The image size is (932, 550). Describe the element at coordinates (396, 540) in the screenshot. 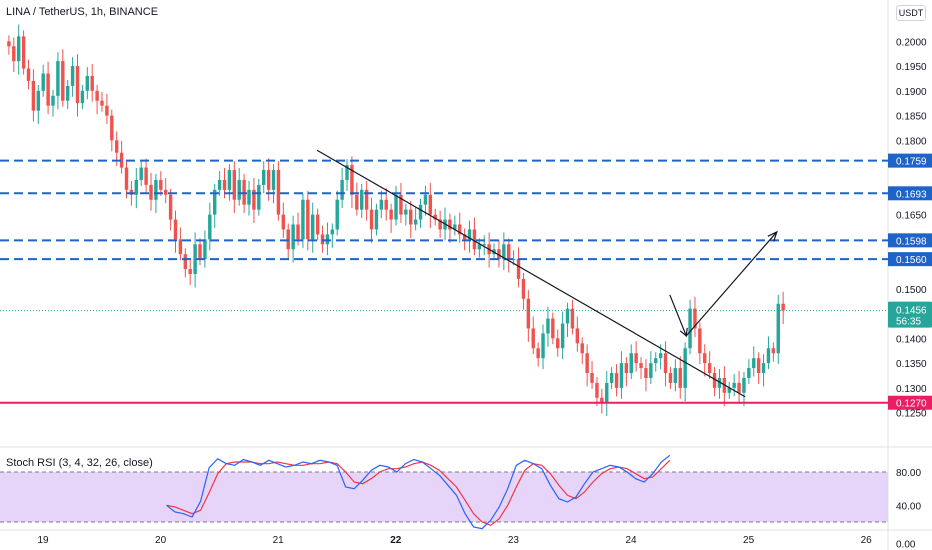

I see `time-tick-label: 22` at that location.